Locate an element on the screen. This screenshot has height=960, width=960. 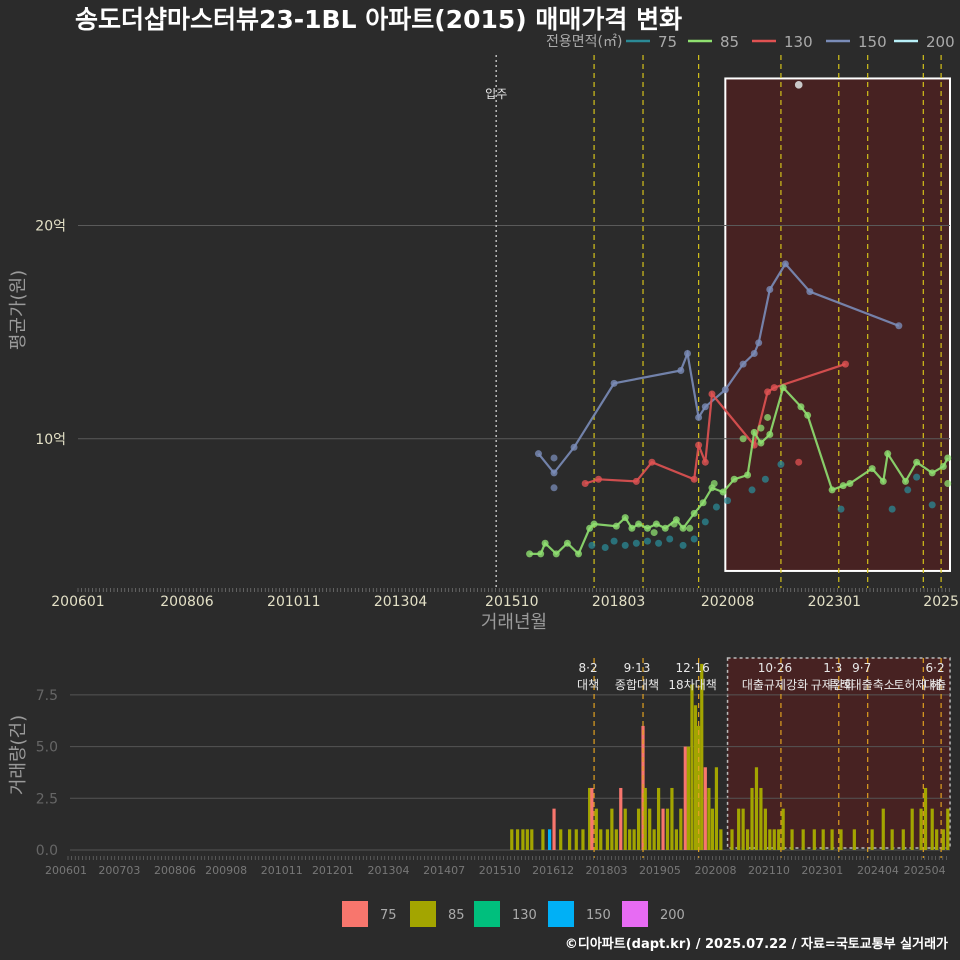
y2-tick-label: 5.0 is located at coordinates (47, 748).